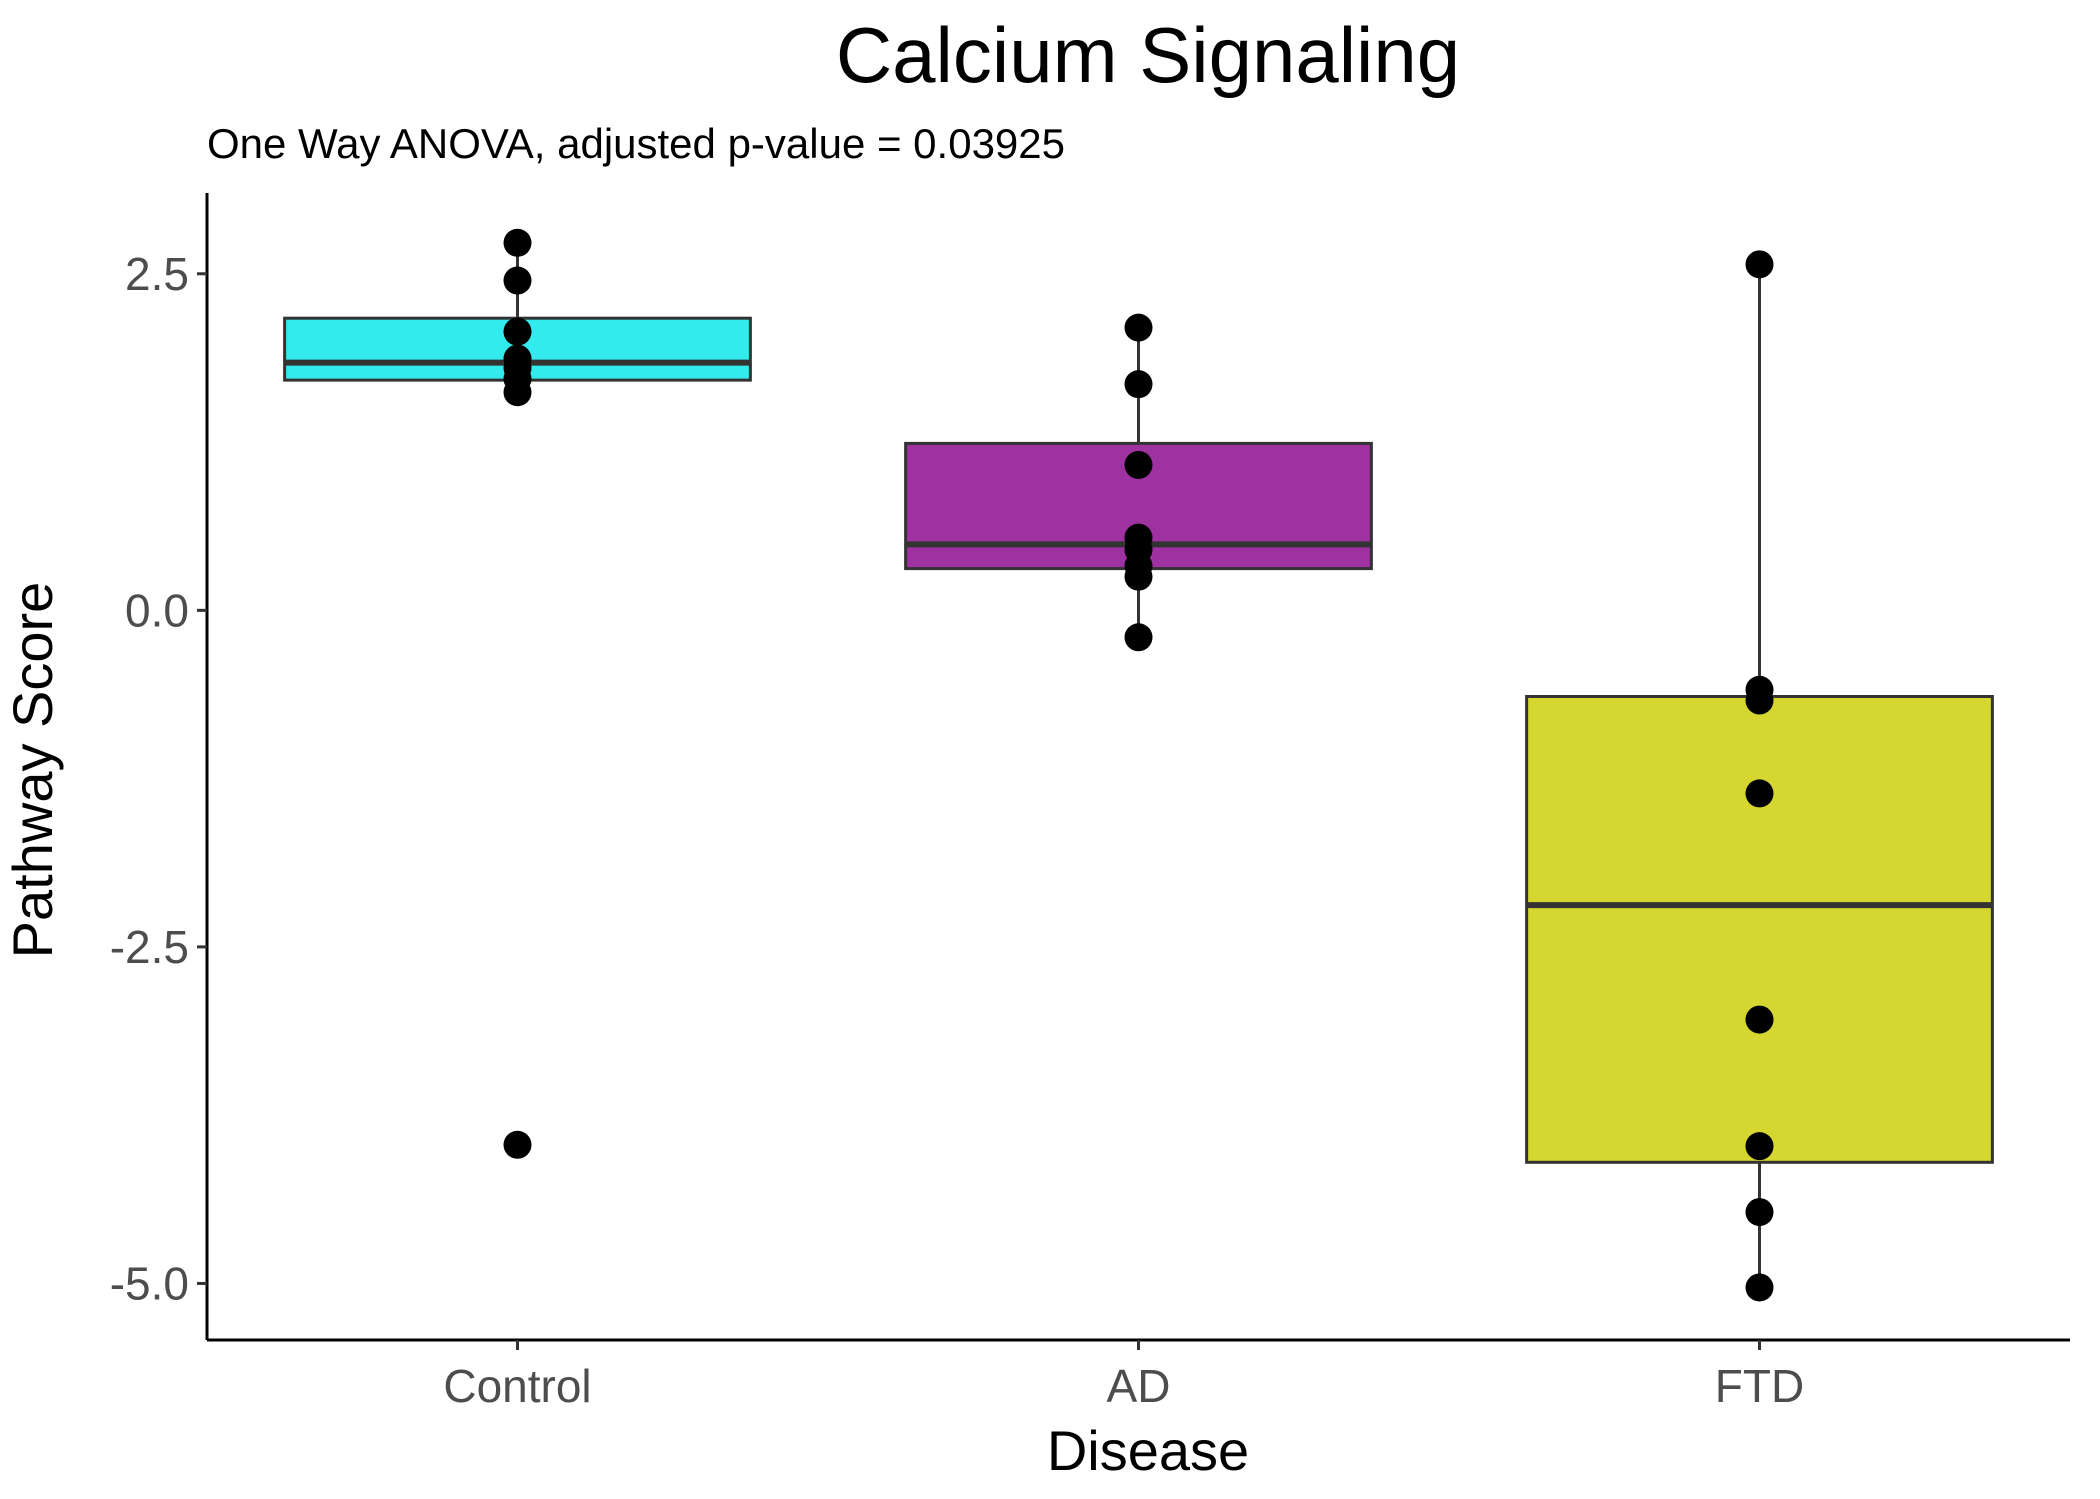  What do you see at coordinates (517, 1386) in the screenshot?
I see `x-tick-label: Control` at bounding box center [517, 1386].